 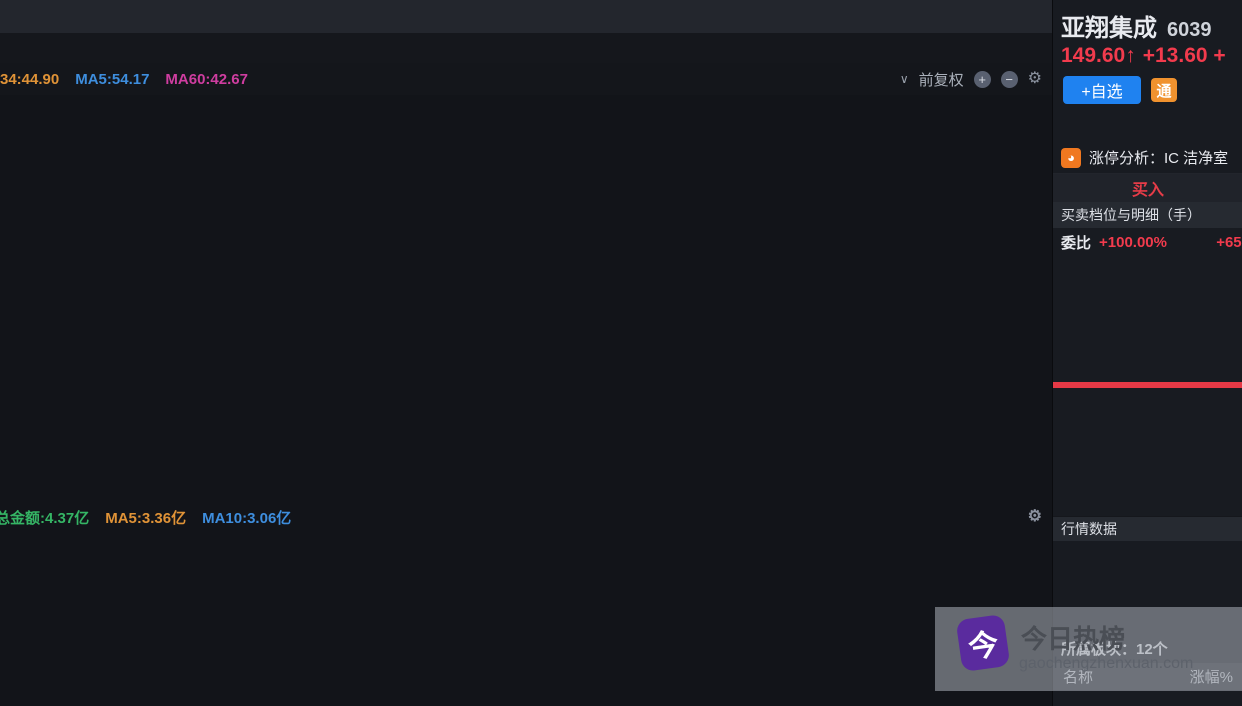 I want to click on volume-axis, so click(x=1017, y=605).